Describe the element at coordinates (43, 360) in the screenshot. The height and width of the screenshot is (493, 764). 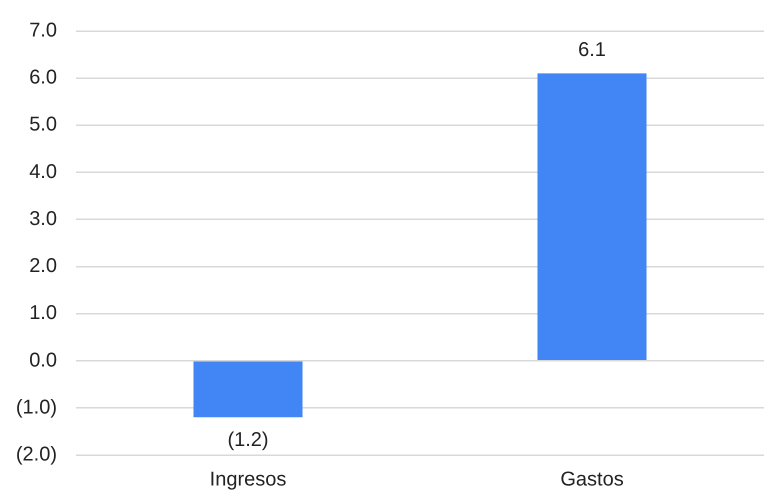
I see `y-tick-label: 0.0` at that location.